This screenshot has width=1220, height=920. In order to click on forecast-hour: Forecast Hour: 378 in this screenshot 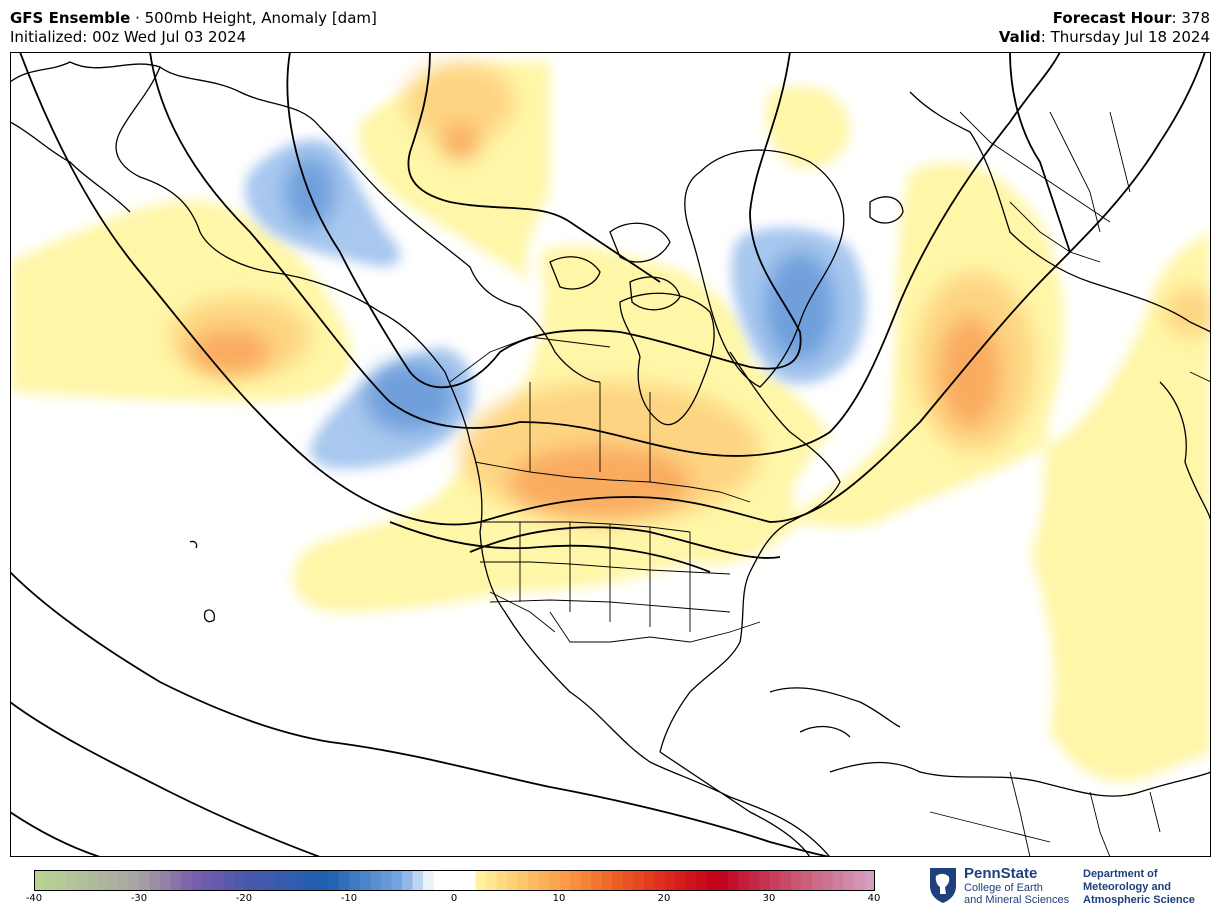, I will do `click(1131, 18)`.